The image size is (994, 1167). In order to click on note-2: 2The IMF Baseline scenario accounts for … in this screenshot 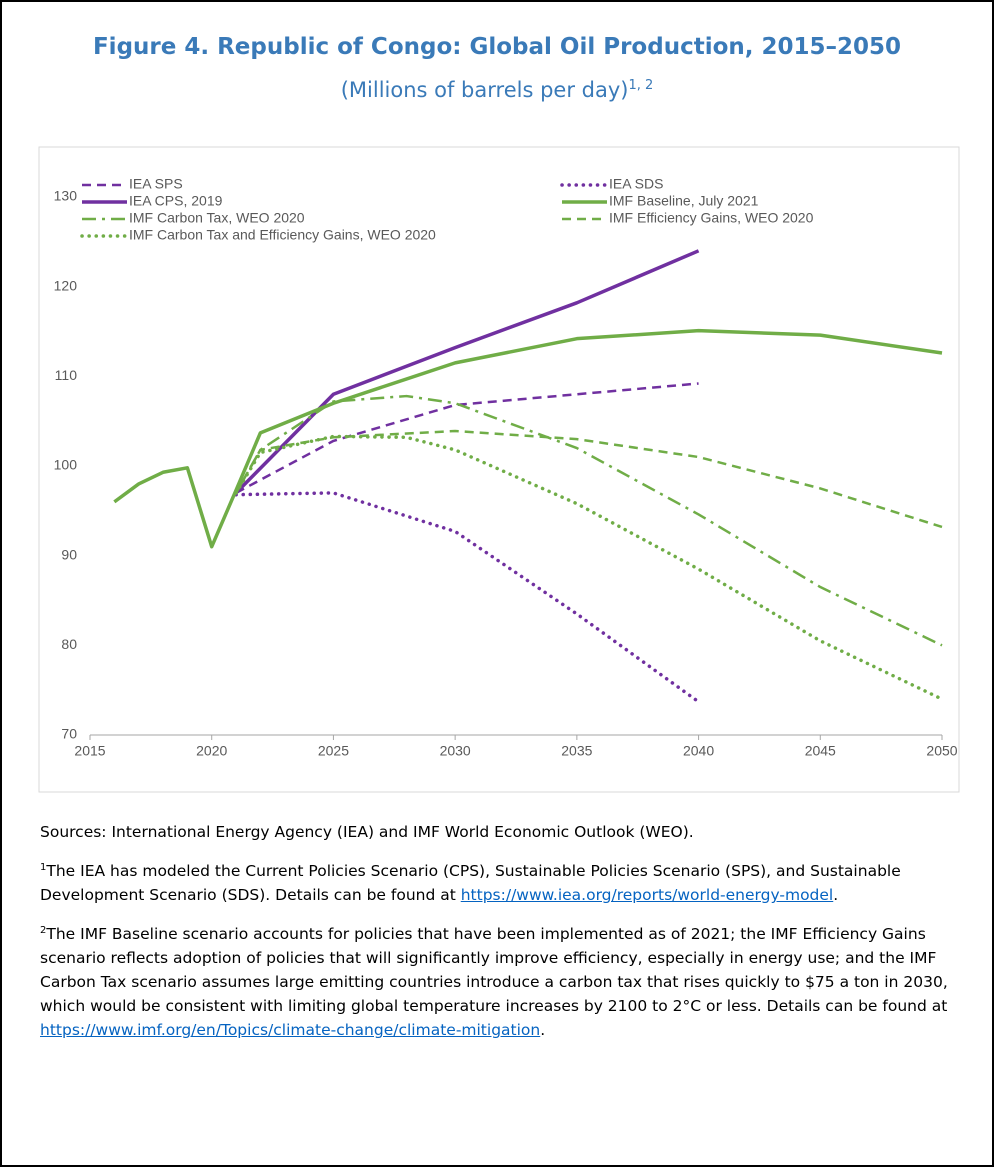, I will do `click(502, 980)`.